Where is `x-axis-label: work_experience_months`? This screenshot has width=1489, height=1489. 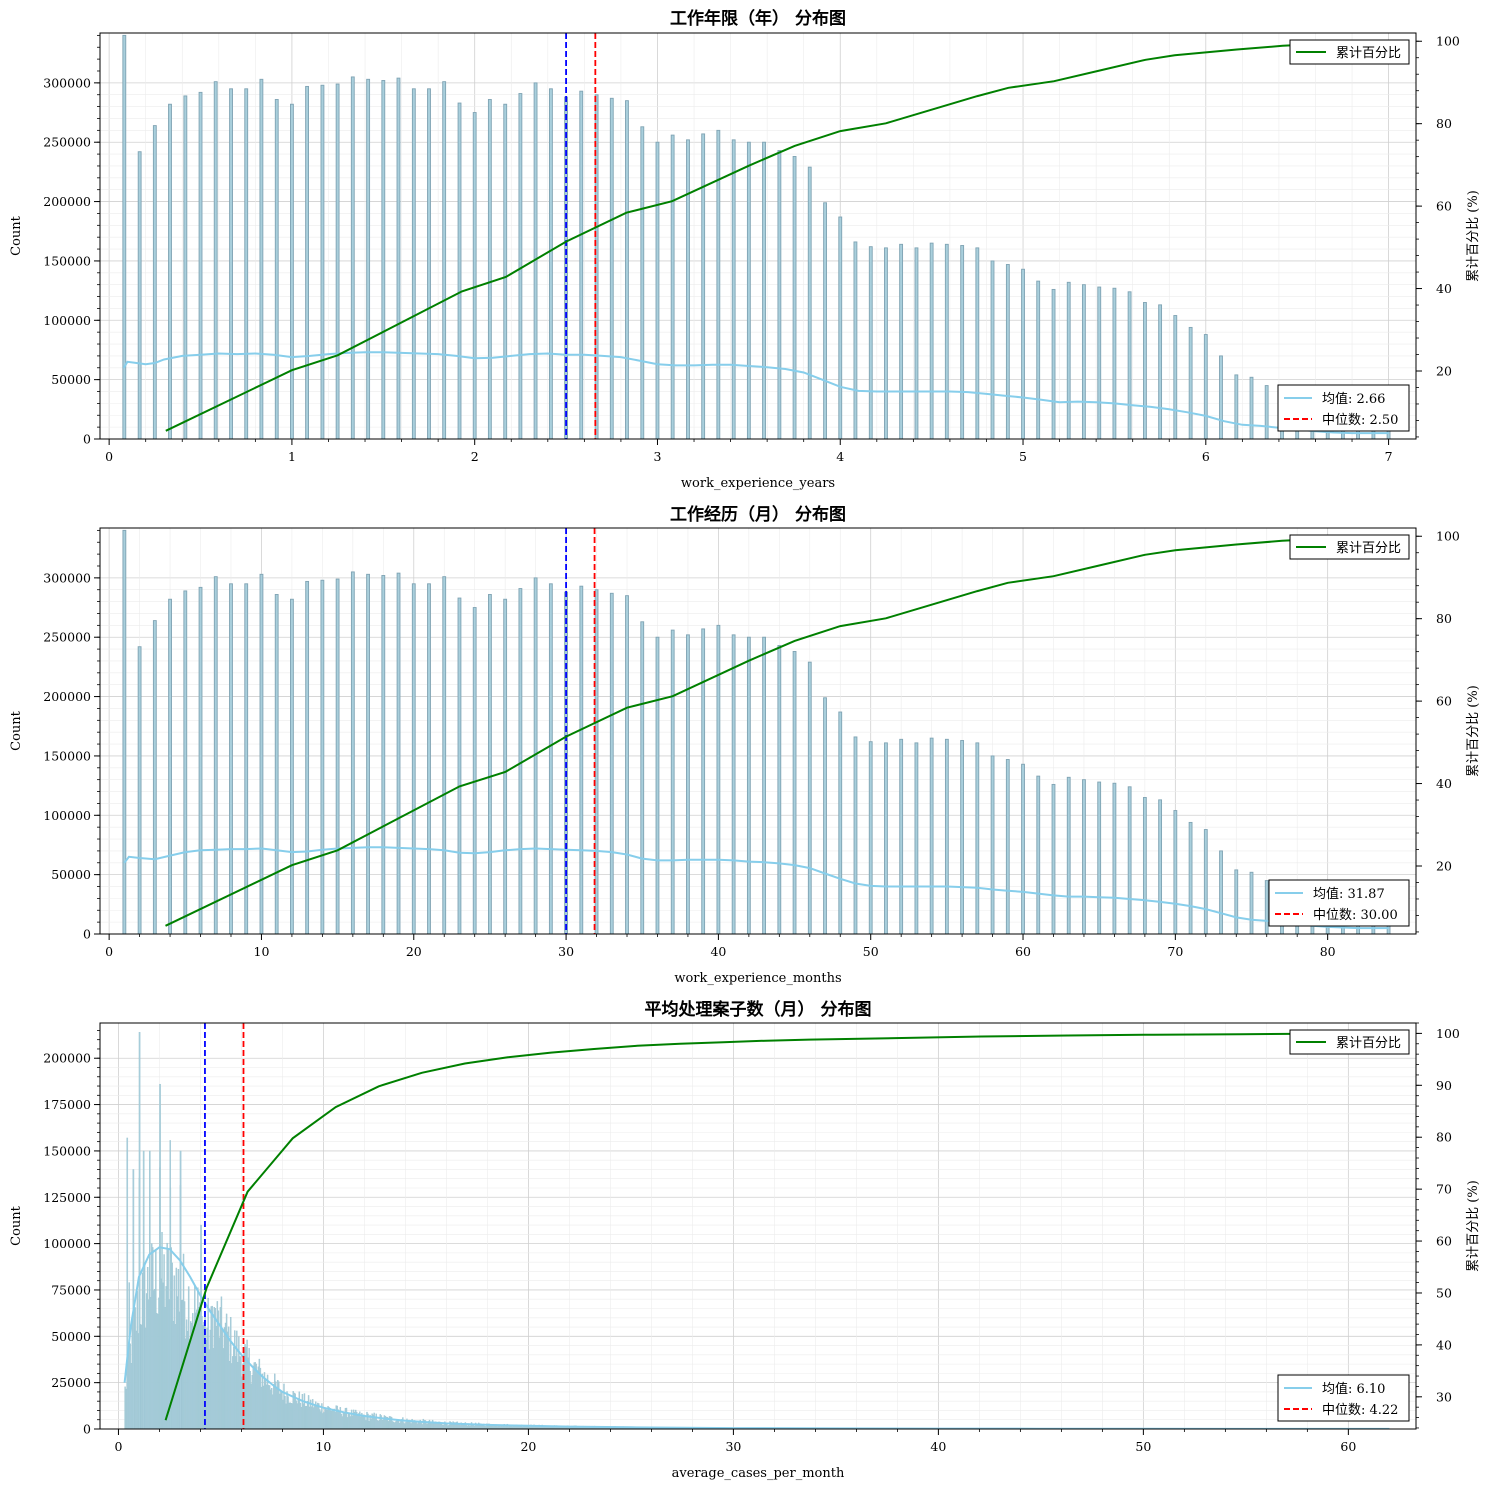
x-axis-label: work_experience_months is located at coordinates (757, 978).